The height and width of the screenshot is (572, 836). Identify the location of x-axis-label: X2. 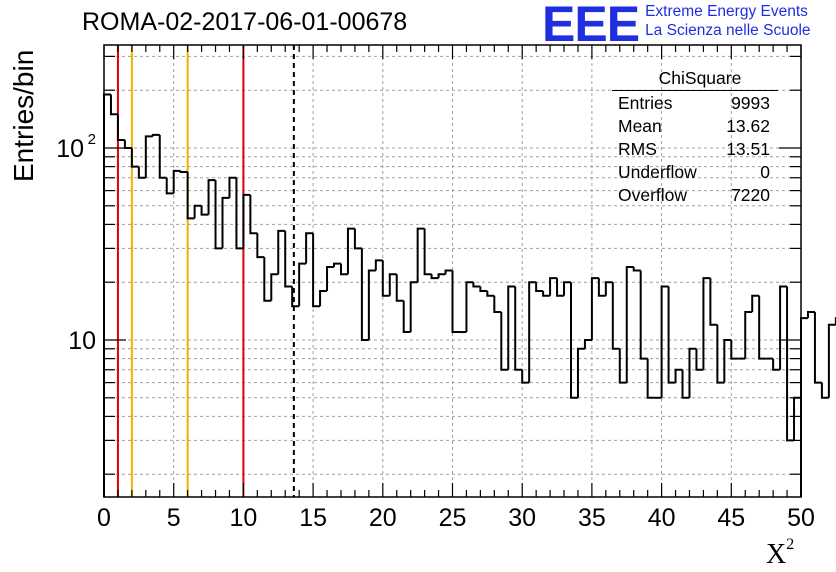
(780, 553).